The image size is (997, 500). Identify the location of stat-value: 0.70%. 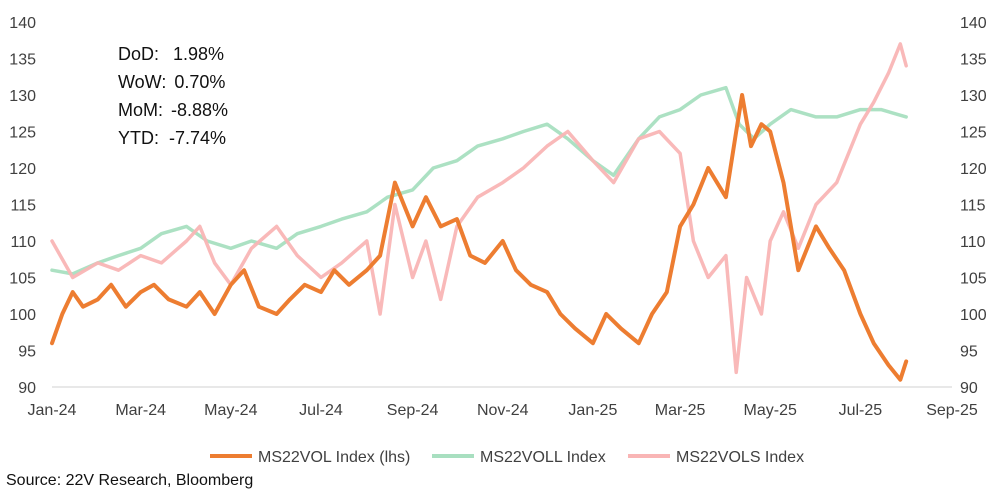
(200, 82).